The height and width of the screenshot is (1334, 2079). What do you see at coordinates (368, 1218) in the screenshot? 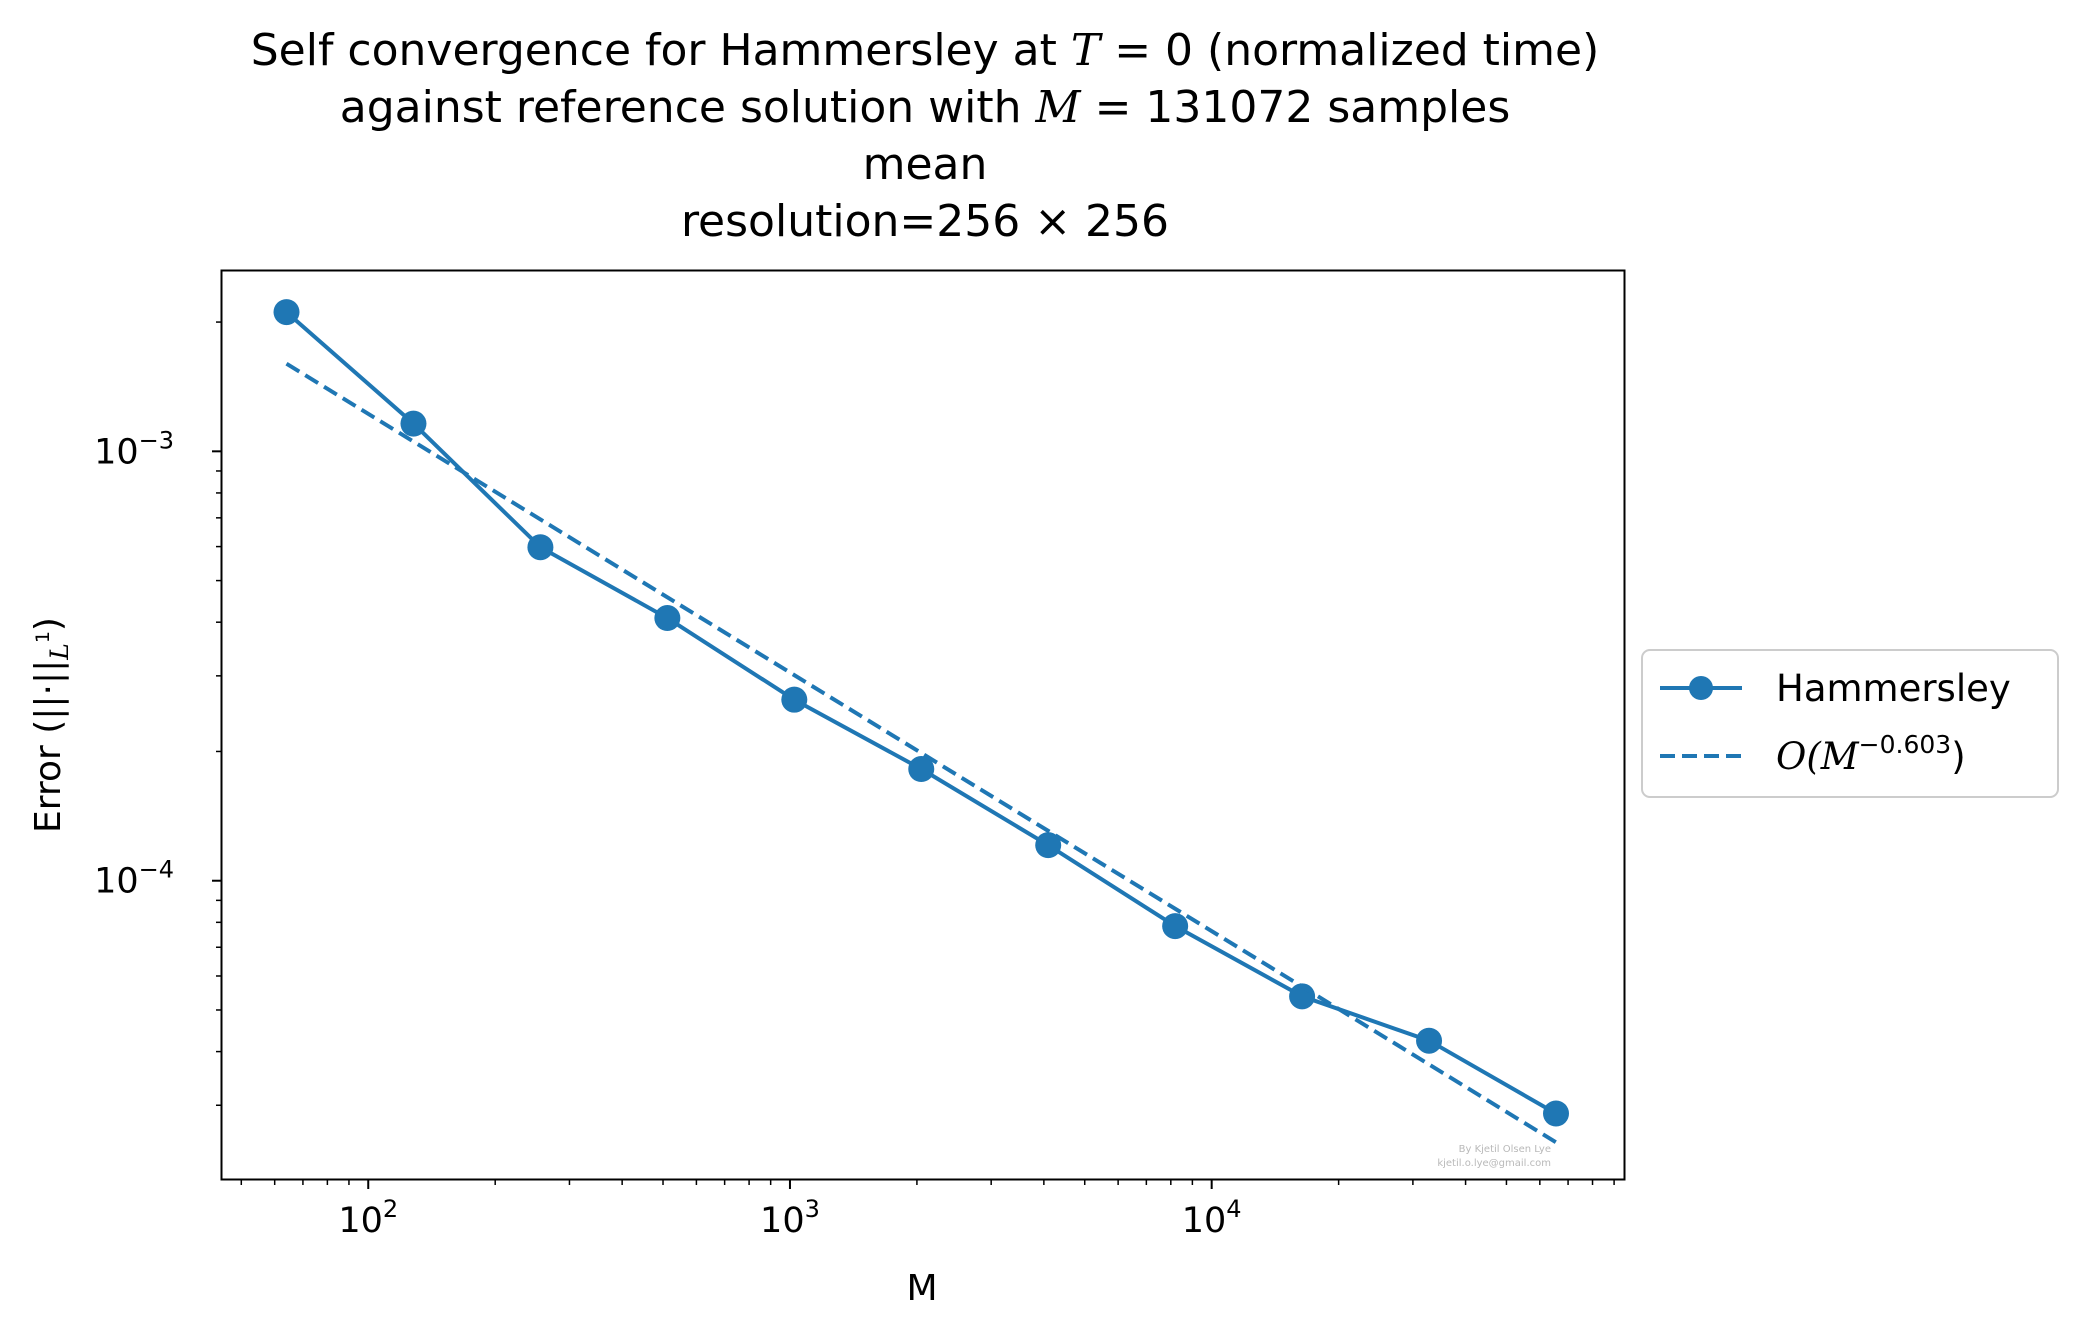
I see `x-tick-label: 10²` at bounding box center [368, 1218].